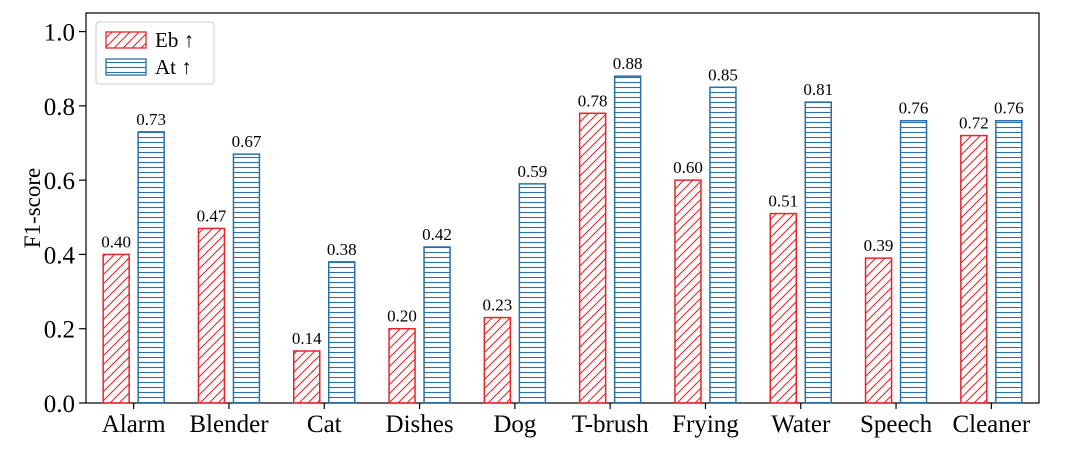 The image size is (1080, 450). Describe the element at coordinates (65, 219) in the screenshot. I see `y-axis: 0.0 0.2 0.4 0.6 0.8 1.0` at that location.